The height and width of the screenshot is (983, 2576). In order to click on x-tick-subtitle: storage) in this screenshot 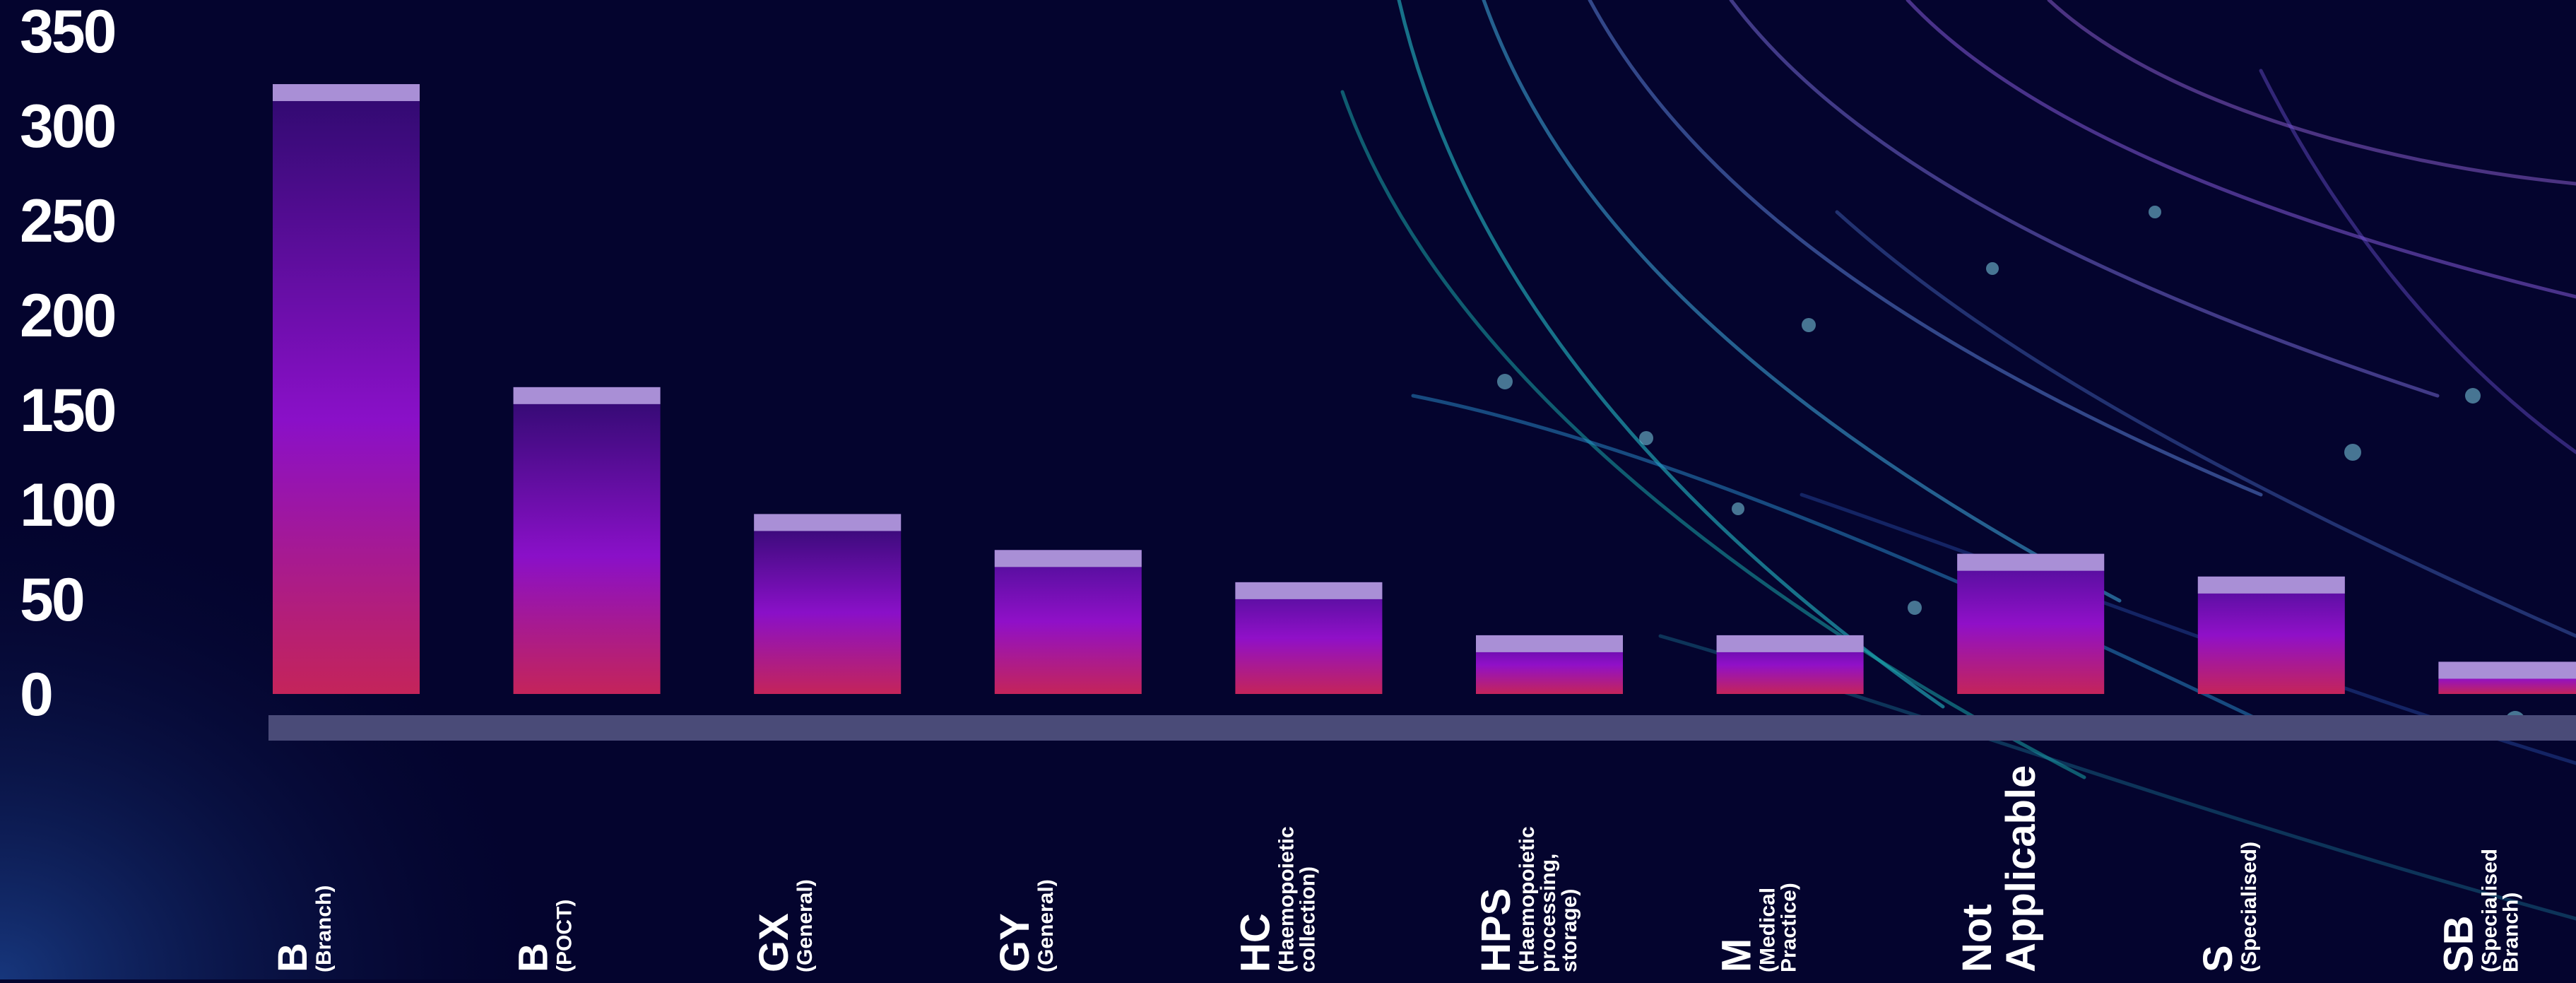, I will do `click(1569, 930)`.